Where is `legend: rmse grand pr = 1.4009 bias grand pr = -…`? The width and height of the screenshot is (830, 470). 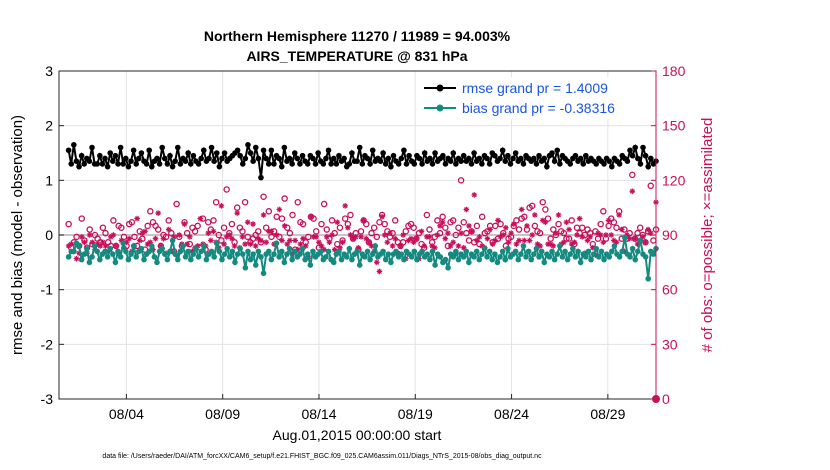 legend: rmse grand pr = 1.4009 bias grand pr = -… is located at coordinates (536, 98).